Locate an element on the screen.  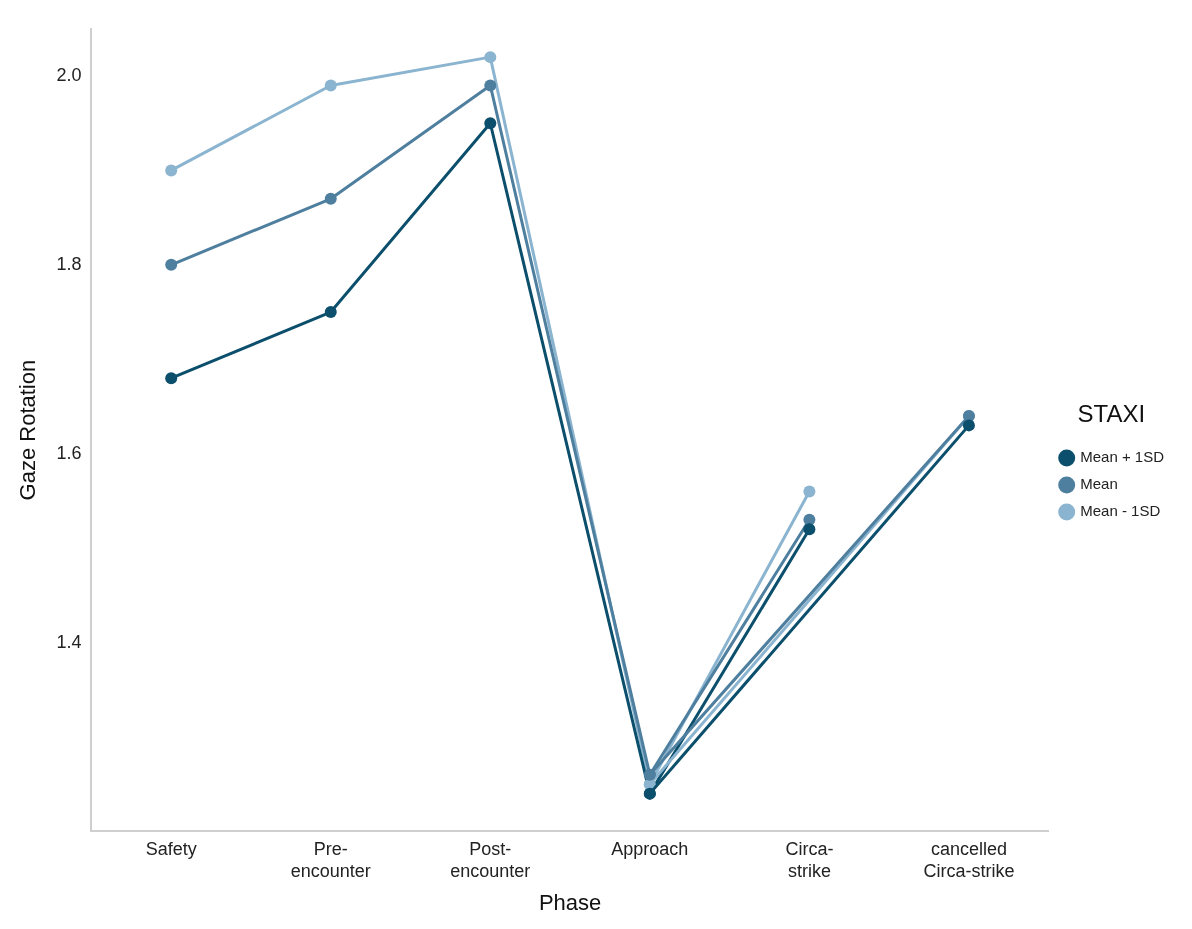
legend-title: STAXI is located at coordinates (1111, 414).